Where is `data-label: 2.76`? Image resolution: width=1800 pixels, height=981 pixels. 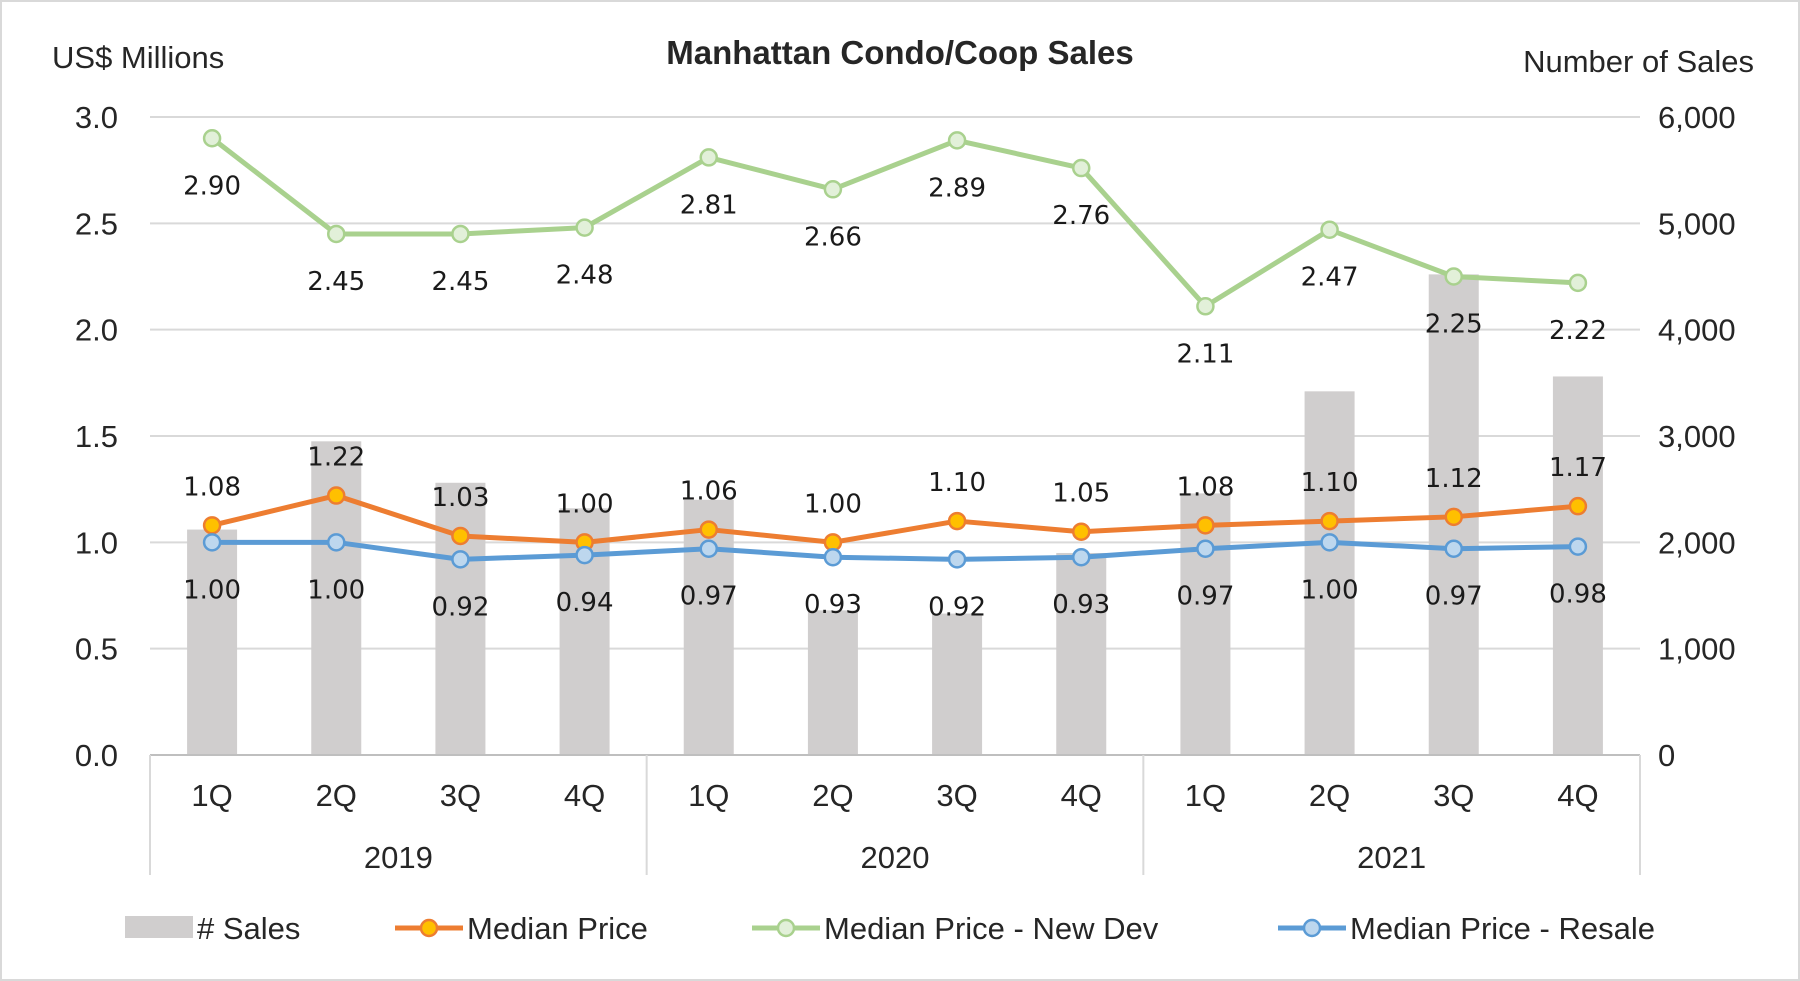
data-label: 2.76 is located at coordinates (1081, 216).